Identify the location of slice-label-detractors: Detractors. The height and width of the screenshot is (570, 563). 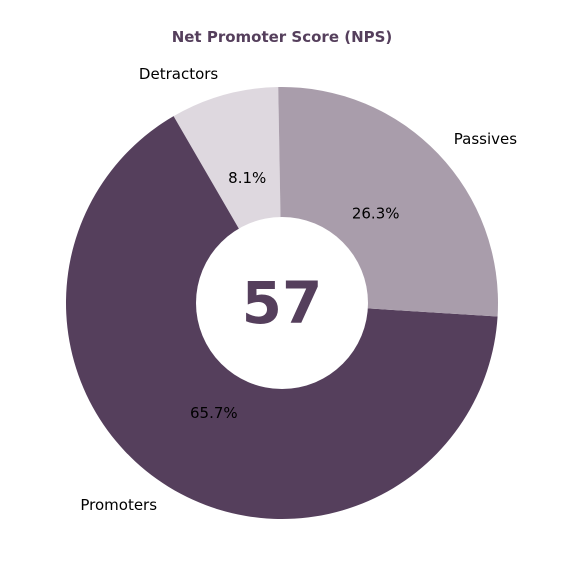
(178, 74).